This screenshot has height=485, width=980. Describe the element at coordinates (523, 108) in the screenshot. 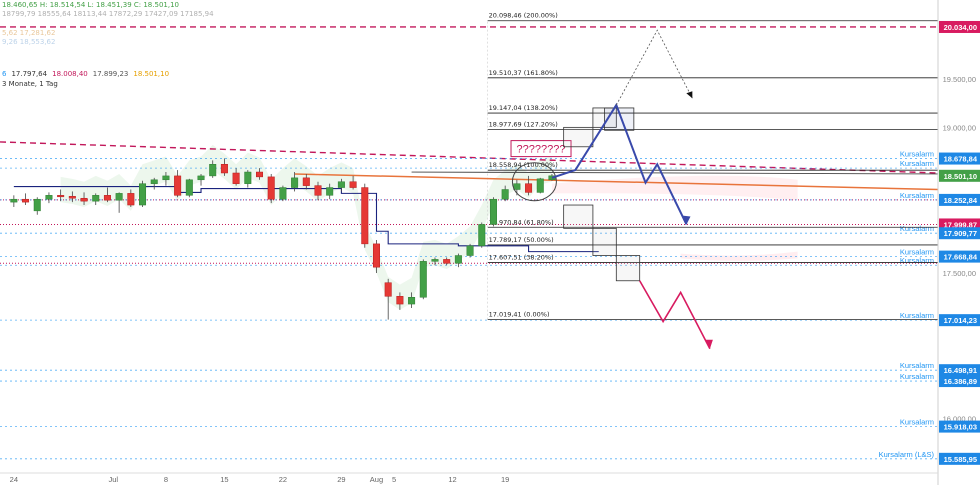

I see `fib-level-label: 19.147,04 (138.20%)` at that location.